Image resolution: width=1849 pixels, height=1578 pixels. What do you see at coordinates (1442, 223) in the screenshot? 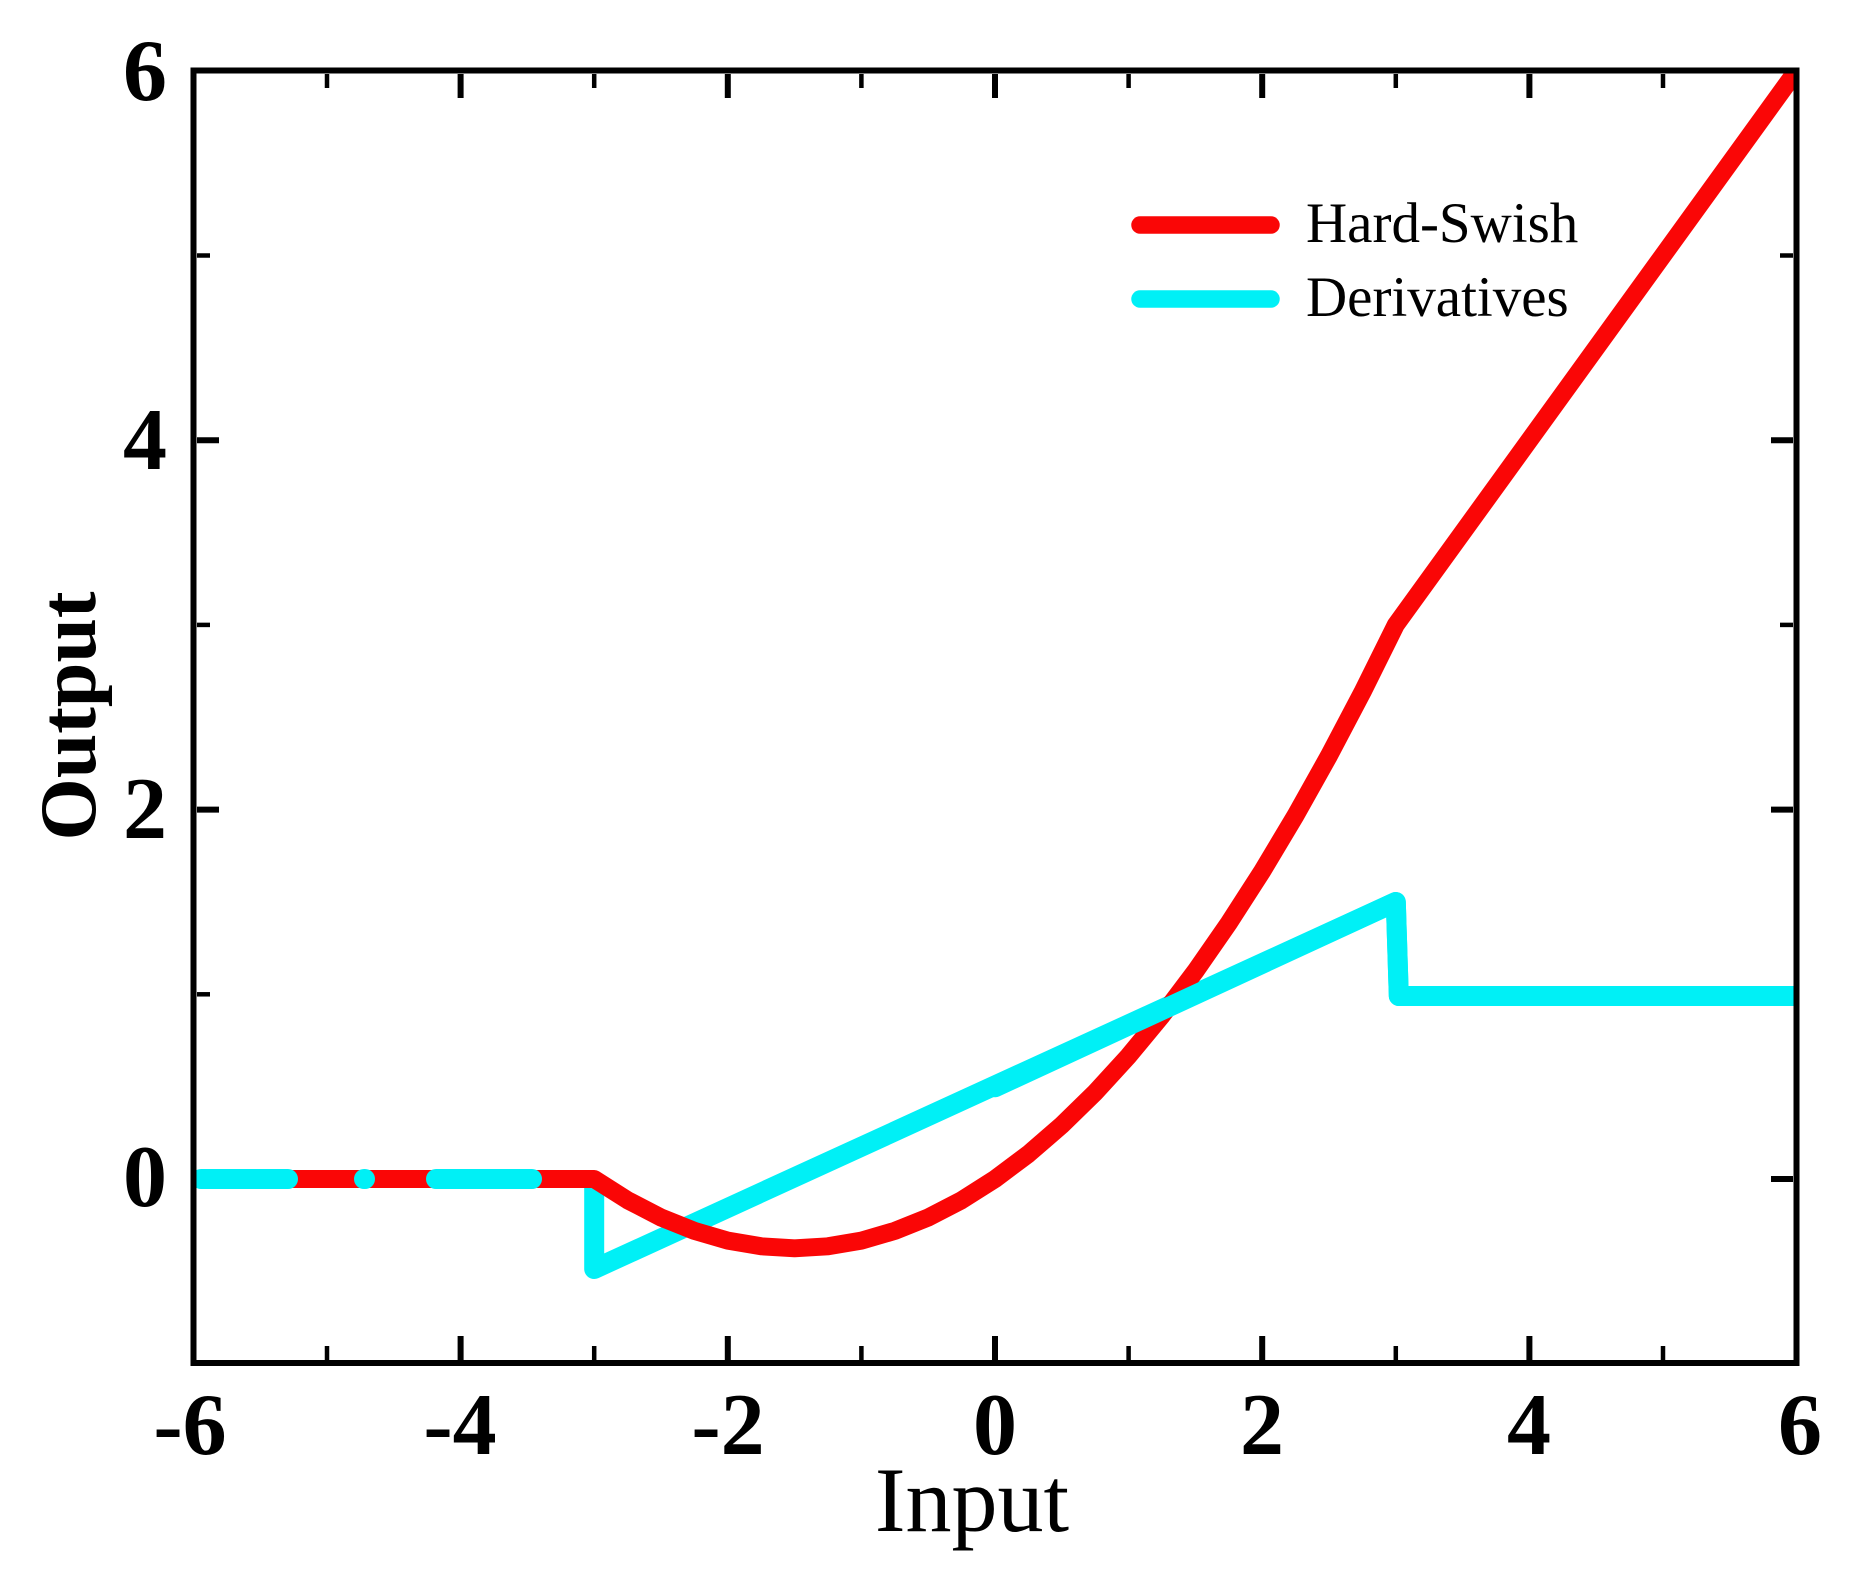
I see `svg-text: Hard-Swish` at bounding box center [1442, 223].